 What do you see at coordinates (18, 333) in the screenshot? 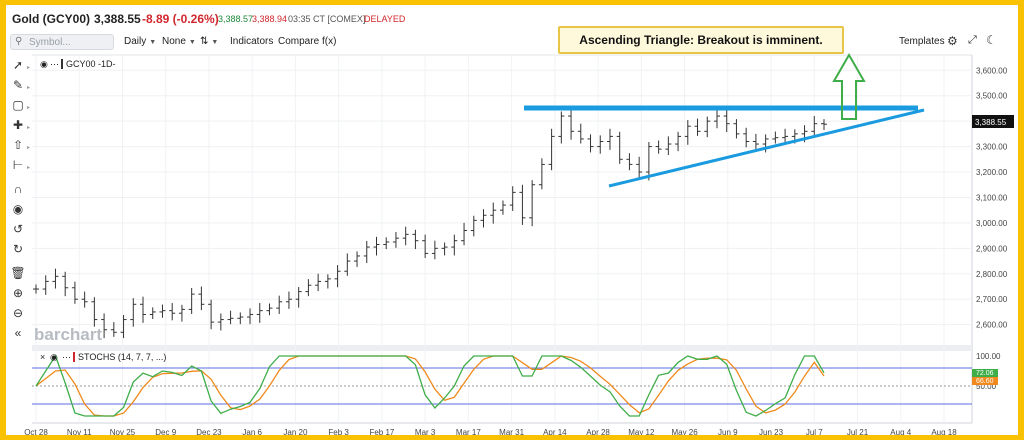
I see `collapse-icon: «` at bounding box center [18, 333].